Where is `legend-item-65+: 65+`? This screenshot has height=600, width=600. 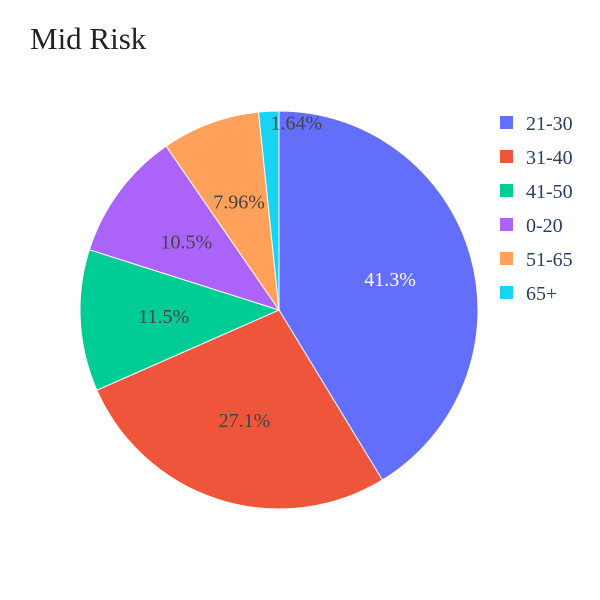 legend-item-65+: 65+ is located at coordinates (528, 294).